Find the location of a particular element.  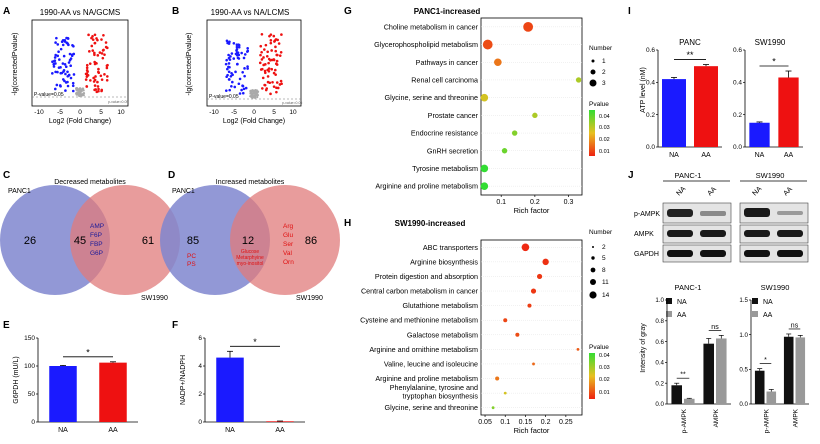

panel-h-letter: H is located at coordinates (347, 223).